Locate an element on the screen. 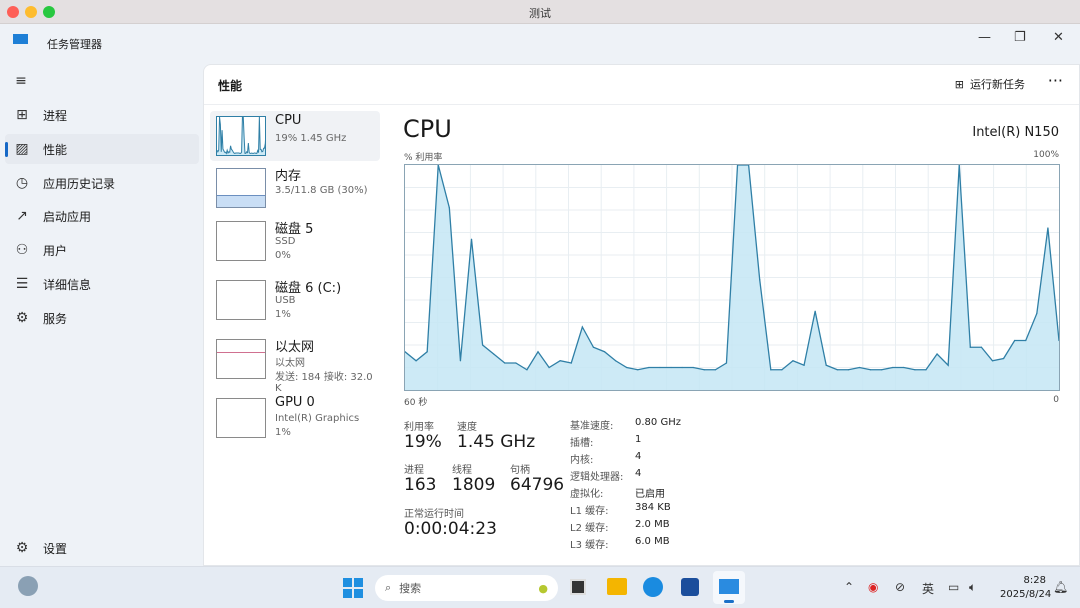 This screenshot has width=1080, height=608. threads-label: 线程 is located at coordinates (462, 470).